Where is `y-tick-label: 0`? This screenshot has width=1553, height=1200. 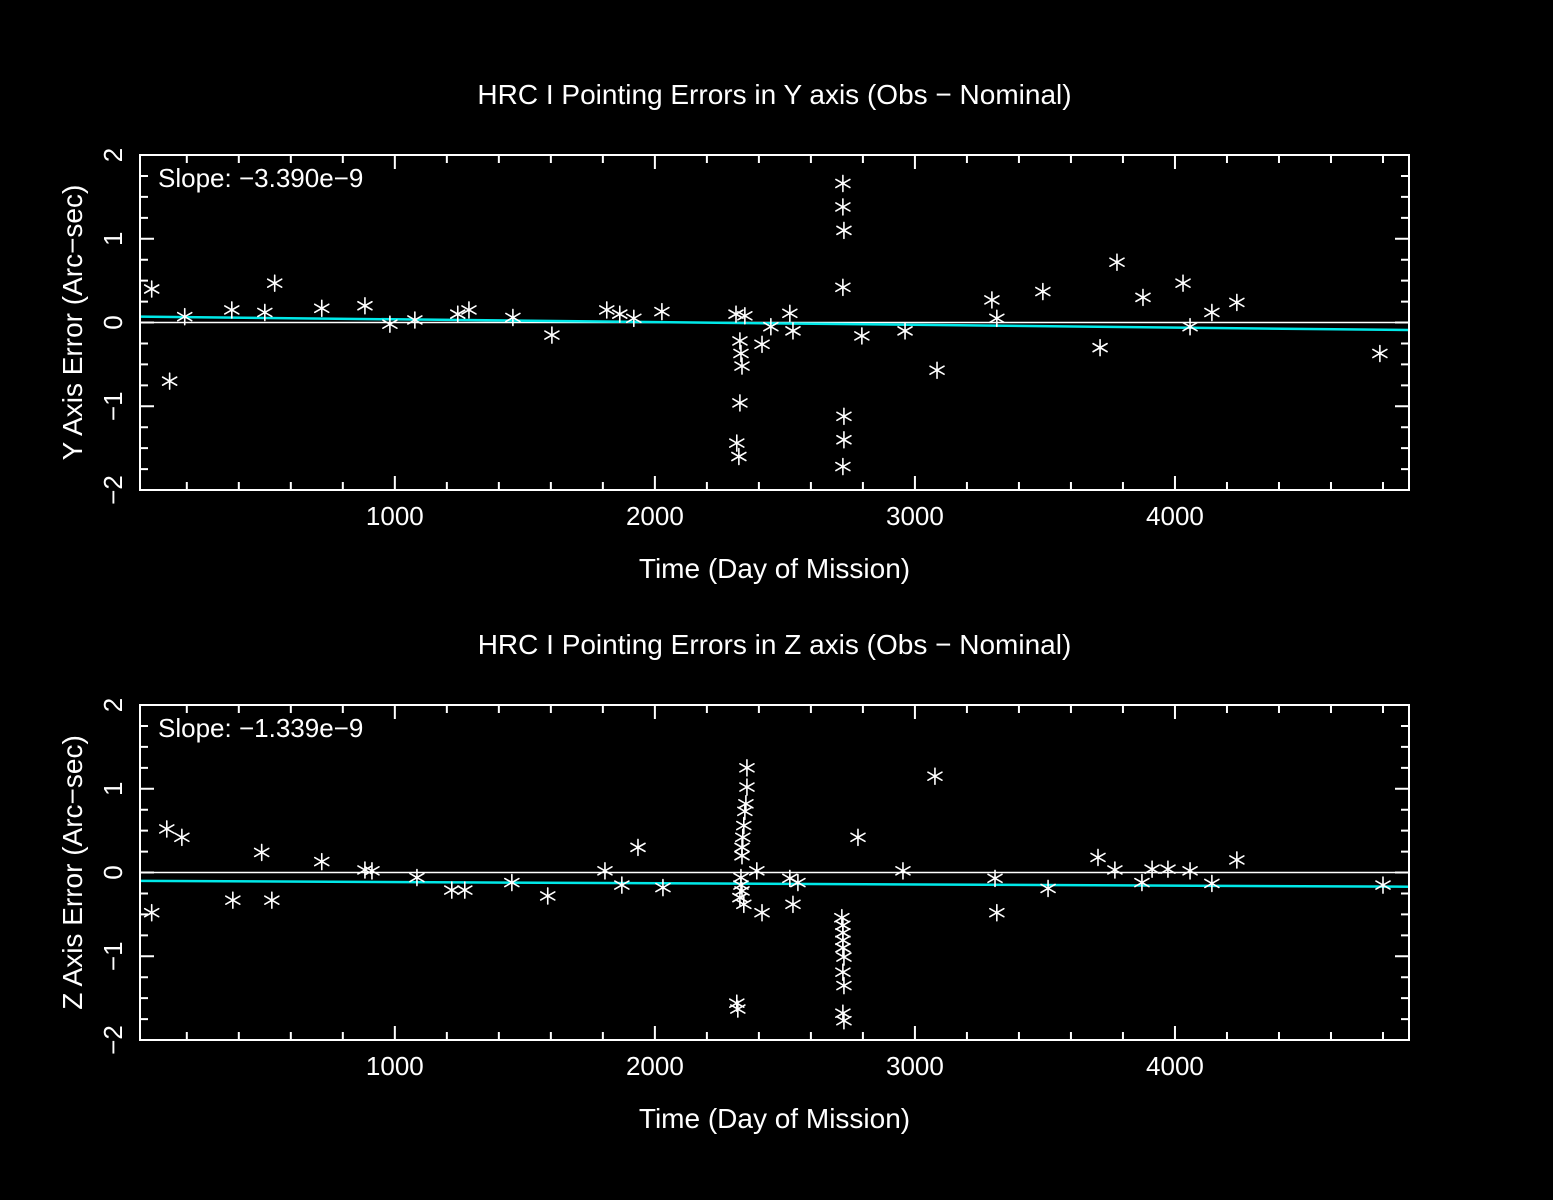 y-tick-label: 0 is located at coordinates (113, 872).